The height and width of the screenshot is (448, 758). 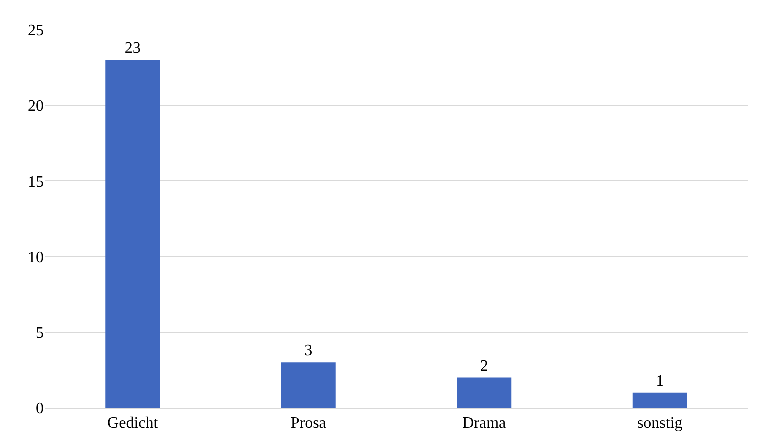 What do you see at coordinates (308, 423) in the screenshot?
I see `x-tick-label: Prosa` at bounding box center [308, 423].